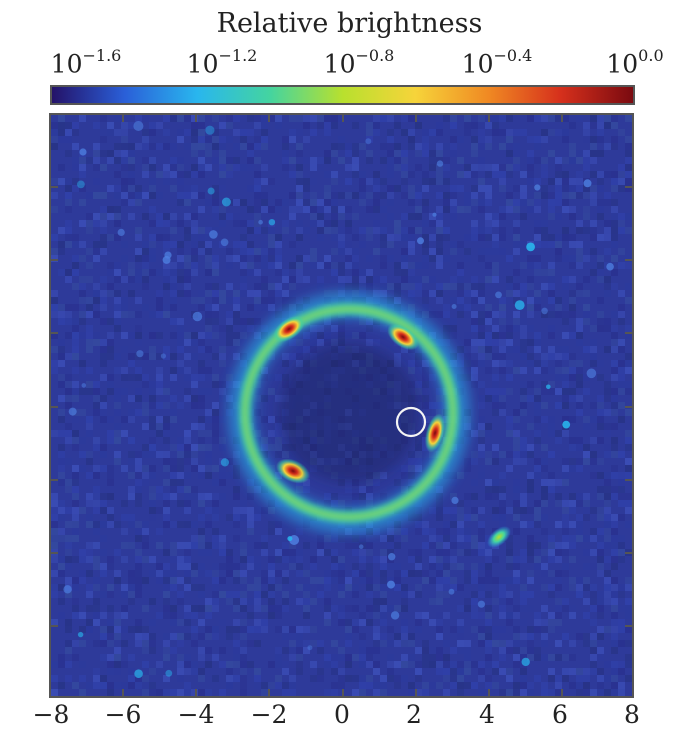 Image resolution: width=699 pixels, height=742 pixels. What do you see at coordinates (349, 413) in the screenshot?
I see `interior-dark-region` at bounding box center [349, 413].